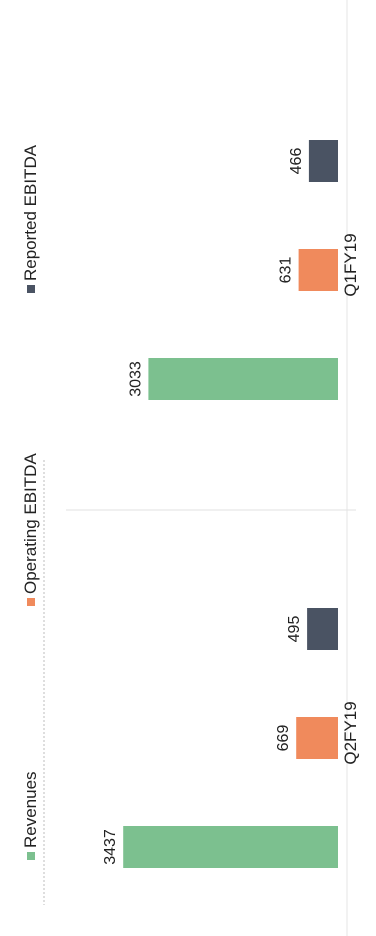  What do you see at coordinates (243, 379) in the screenshot?
I see `bar-revenues-q1fy19` at bounding box center [243, 379].